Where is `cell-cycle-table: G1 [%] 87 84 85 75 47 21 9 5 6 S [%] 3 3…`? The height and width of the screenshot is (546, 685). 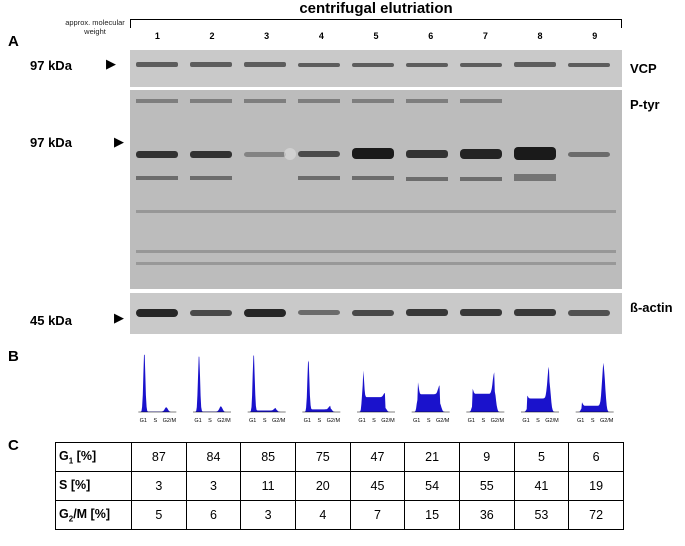
cell-cycle-table: G1 [%] 87 84 85 75 47 21 9 5 6 S [%] 3 3… is located at coordinates (339, 486).